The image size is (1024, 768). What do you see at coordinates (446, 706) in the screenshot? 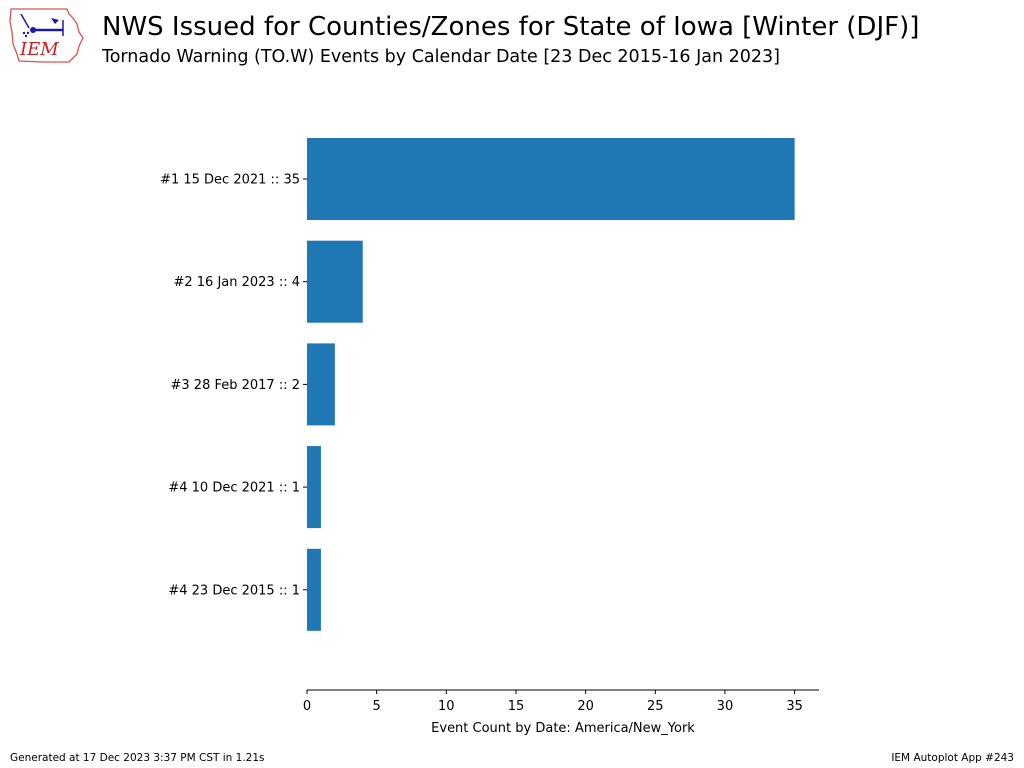
I see `x-tick-label: 10` at bounding box center [446, 706].